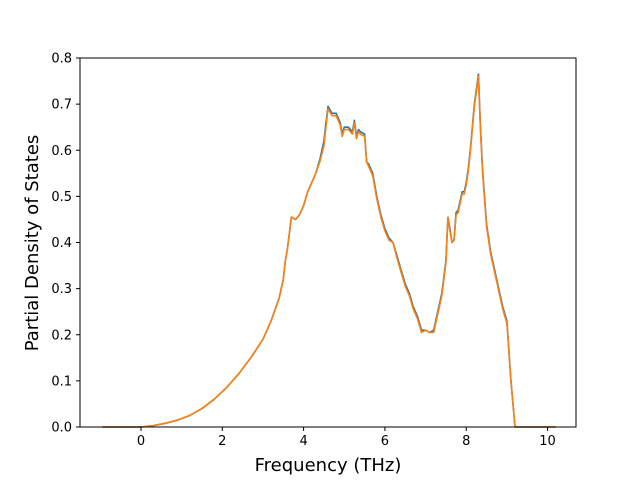 The width and height of the screenshot is (640, 484). What do you see at coordinates (547, 441) in the screenshot?
I see `x-tick-label: 10` at bounding box center [547, 441].